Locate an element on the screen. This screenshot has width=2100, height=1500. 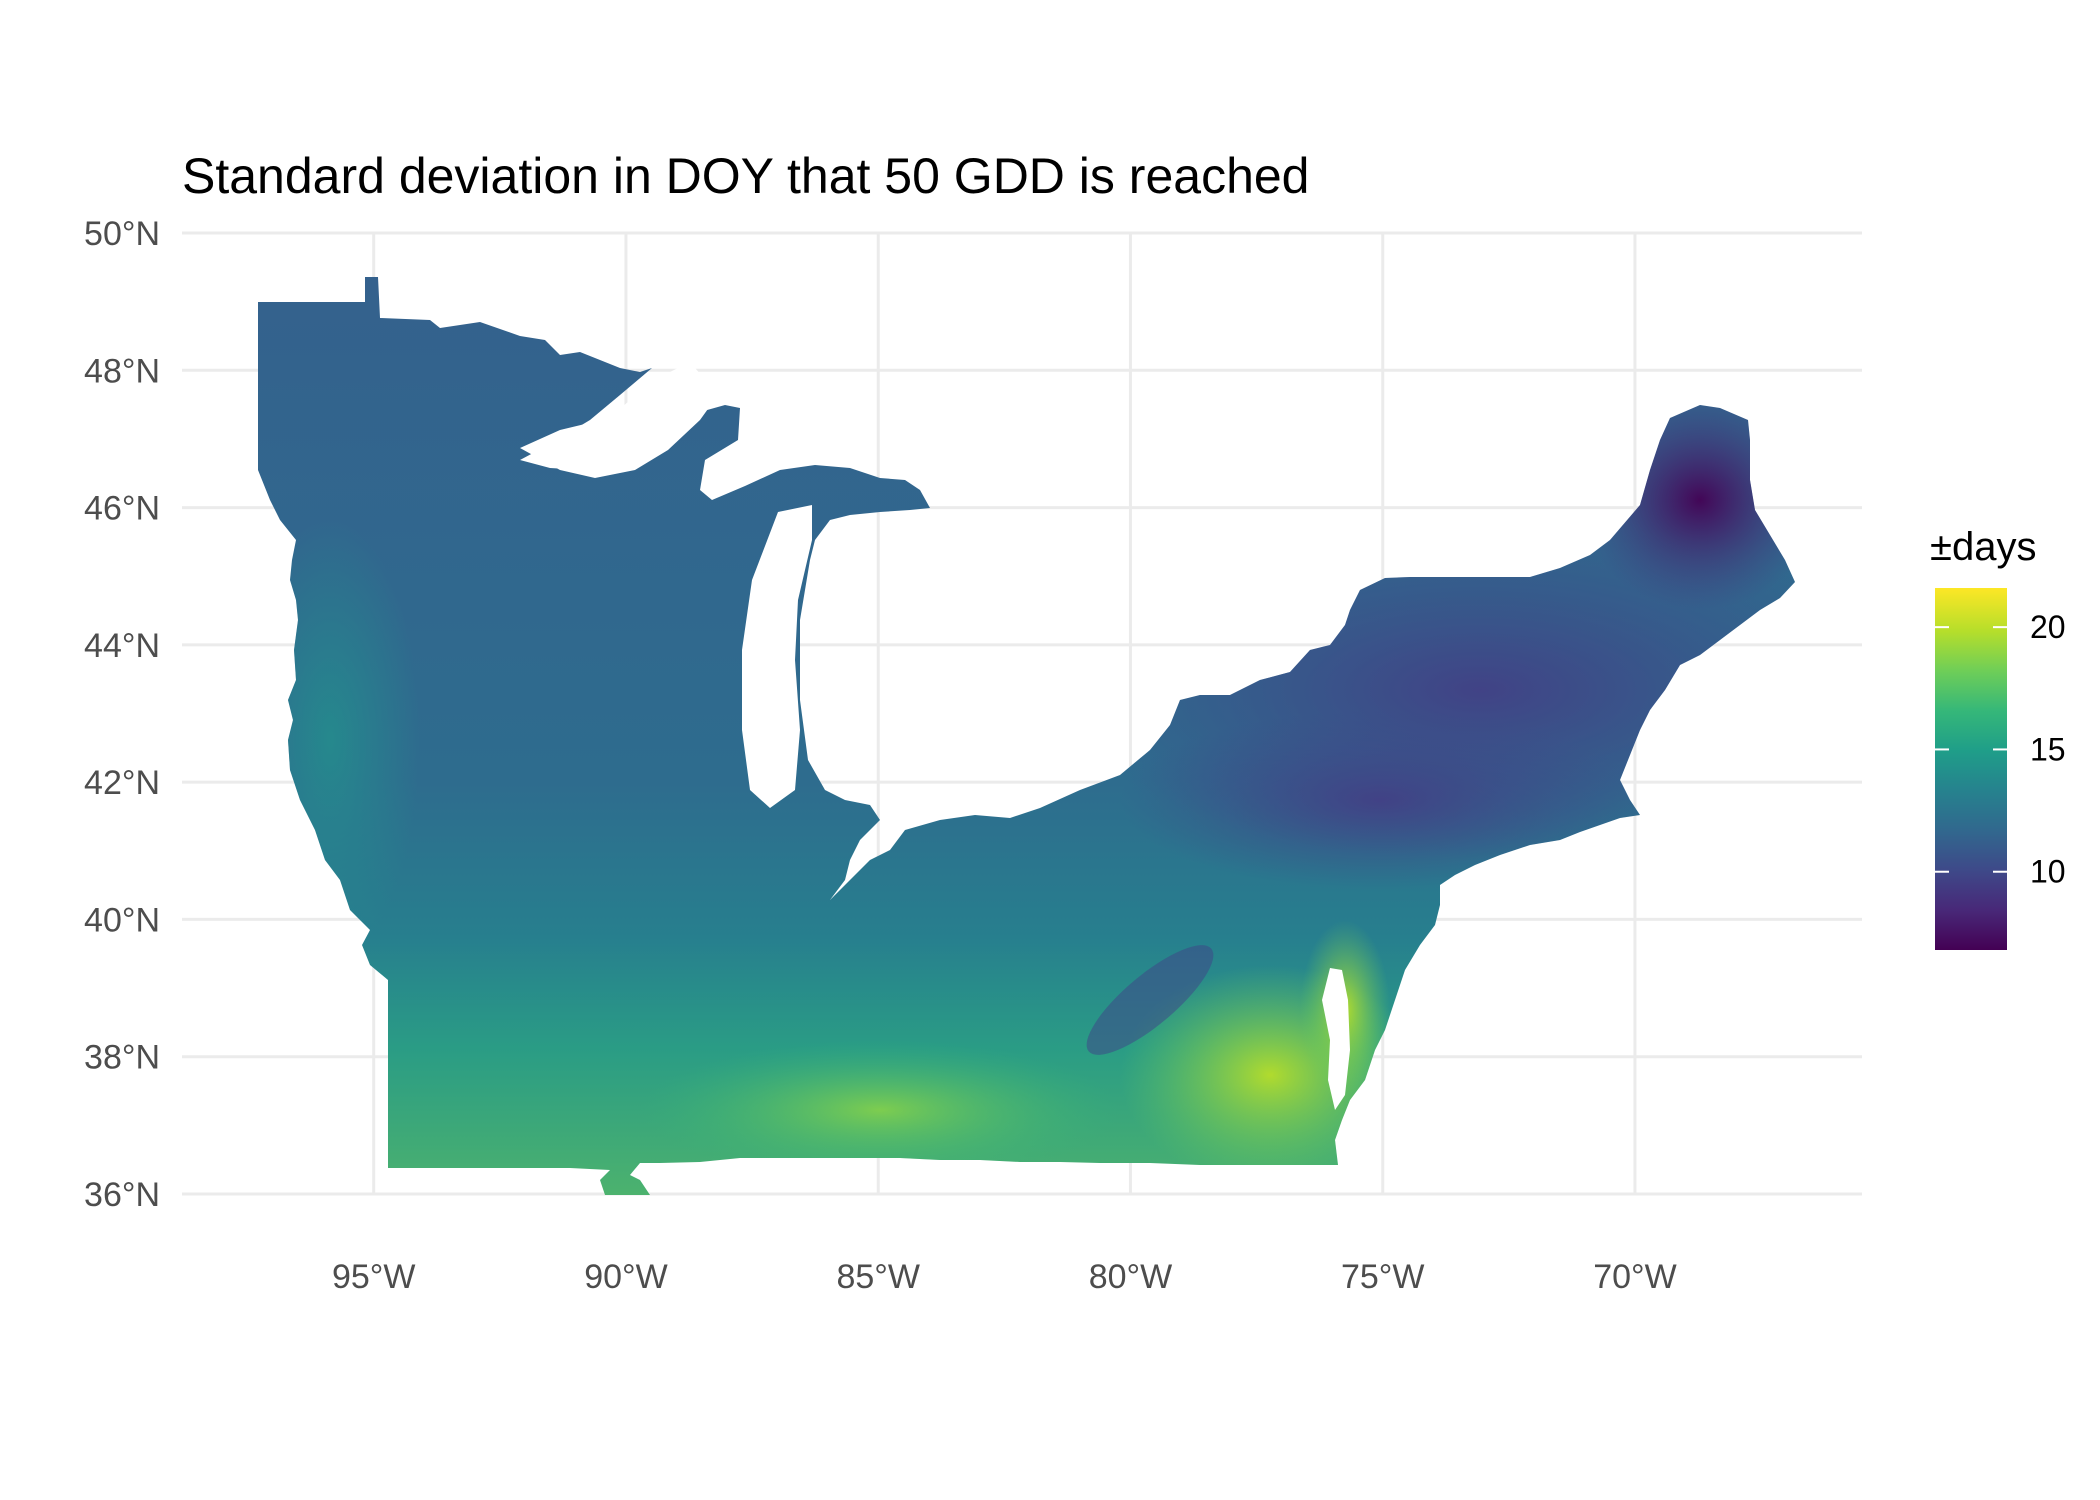
x-tick-label: 70°W is located at coordinates (1635, 1277).